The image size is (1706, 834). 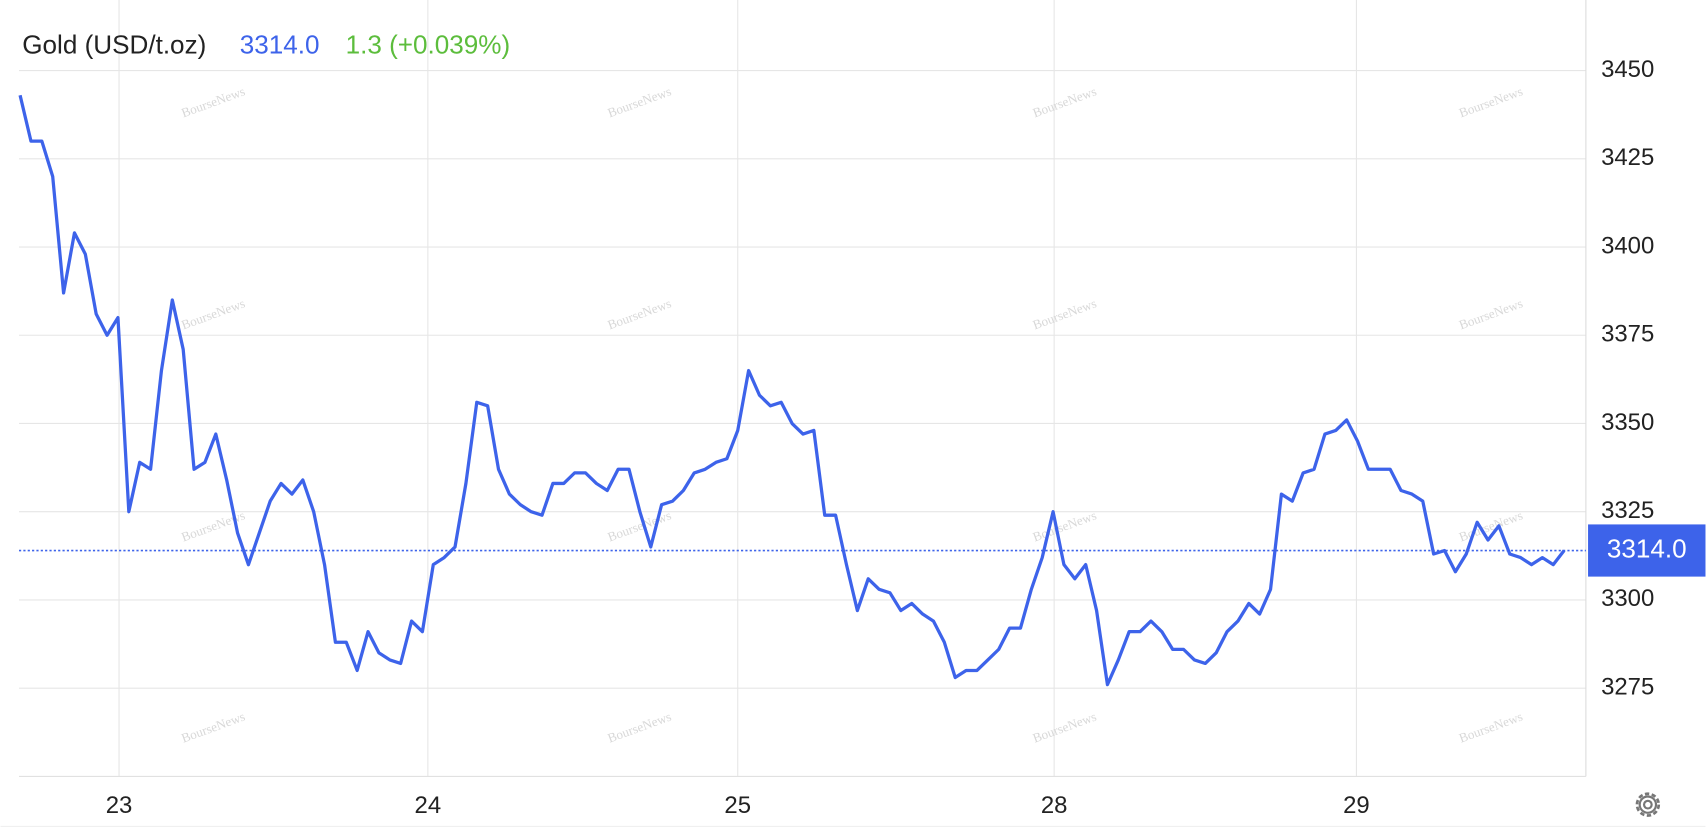 What do you see at coordinates (1627, 422) in the screenshot?
I see `y-tick-label: 3350` at bounding box center [1627, 422].